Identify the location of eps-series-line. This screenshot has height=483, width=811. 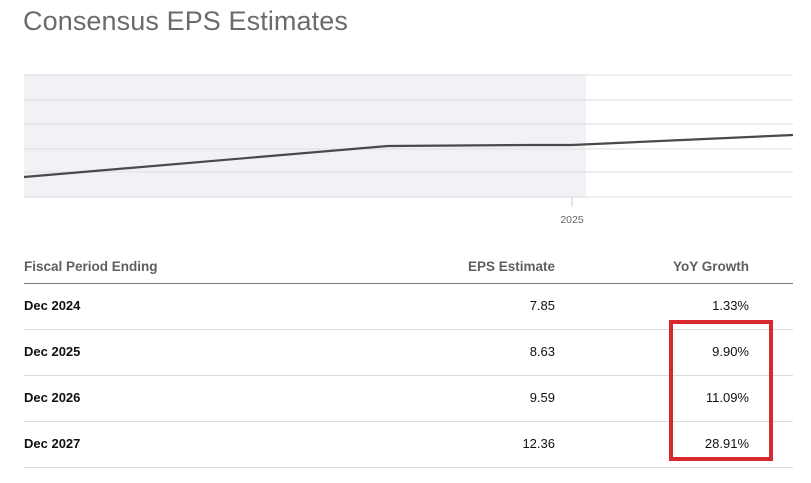
(408, 156).